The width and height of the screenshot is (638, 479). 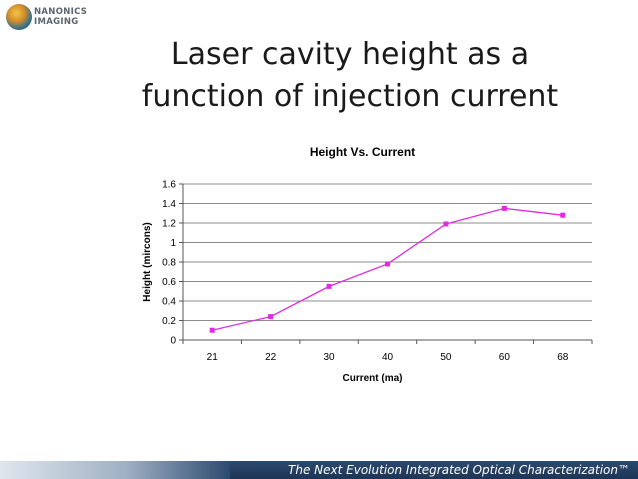 I want to click on company-logo: NANONICS IMAGING, so click(x=51, y=19).